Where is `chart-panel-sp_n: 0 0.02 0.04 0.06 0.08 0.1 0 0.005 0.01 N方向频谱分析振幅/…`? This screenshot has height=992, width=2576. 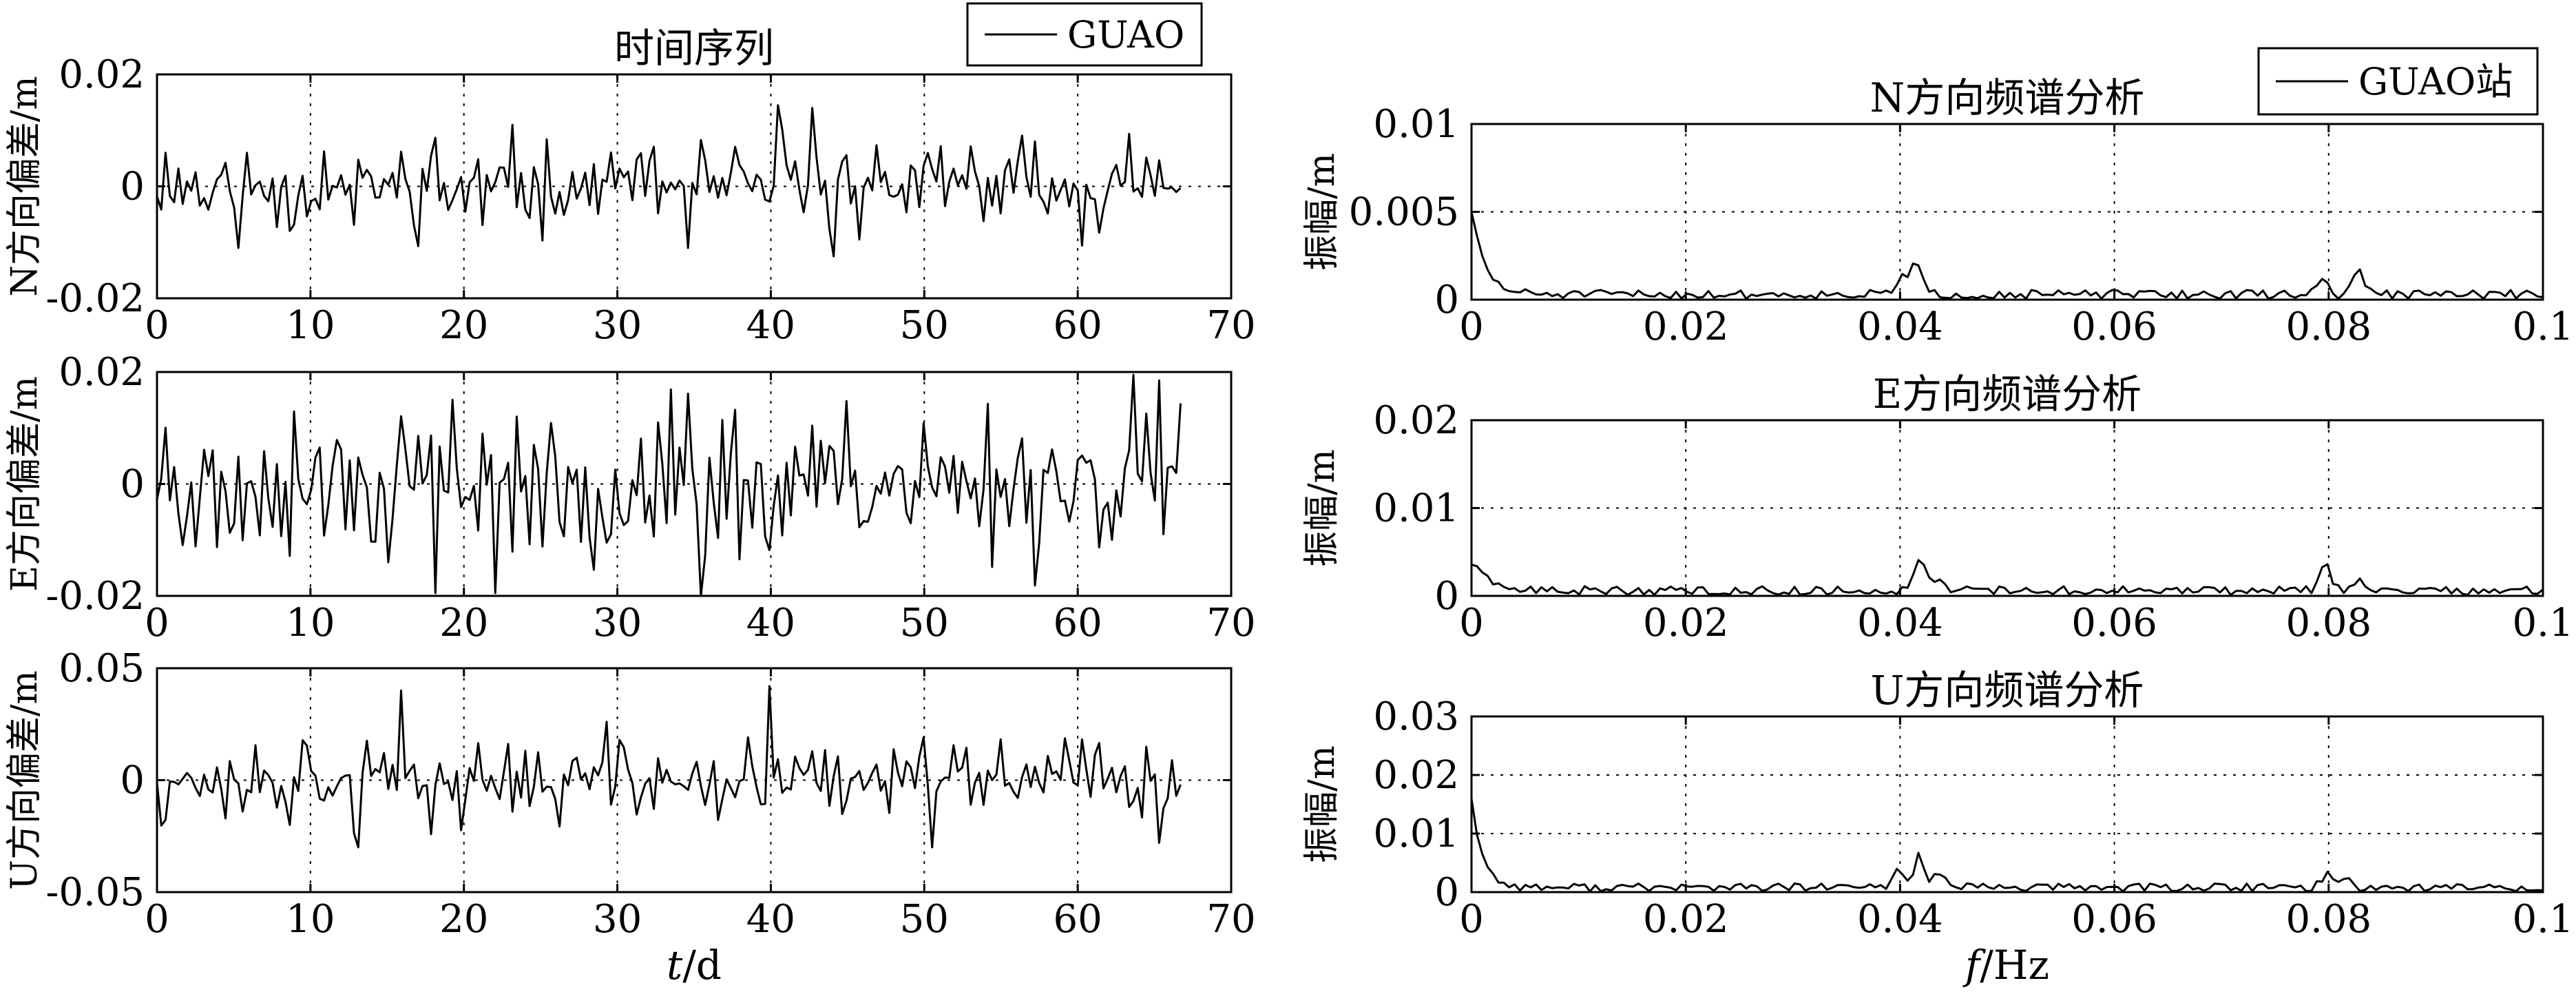
chart-panel-sp_n: 0 0.02 0.04 0.06 0.08 0.1 0 0.005 0.01 N方向频谱分析振幅/… is located at coordinates (1937, 211).